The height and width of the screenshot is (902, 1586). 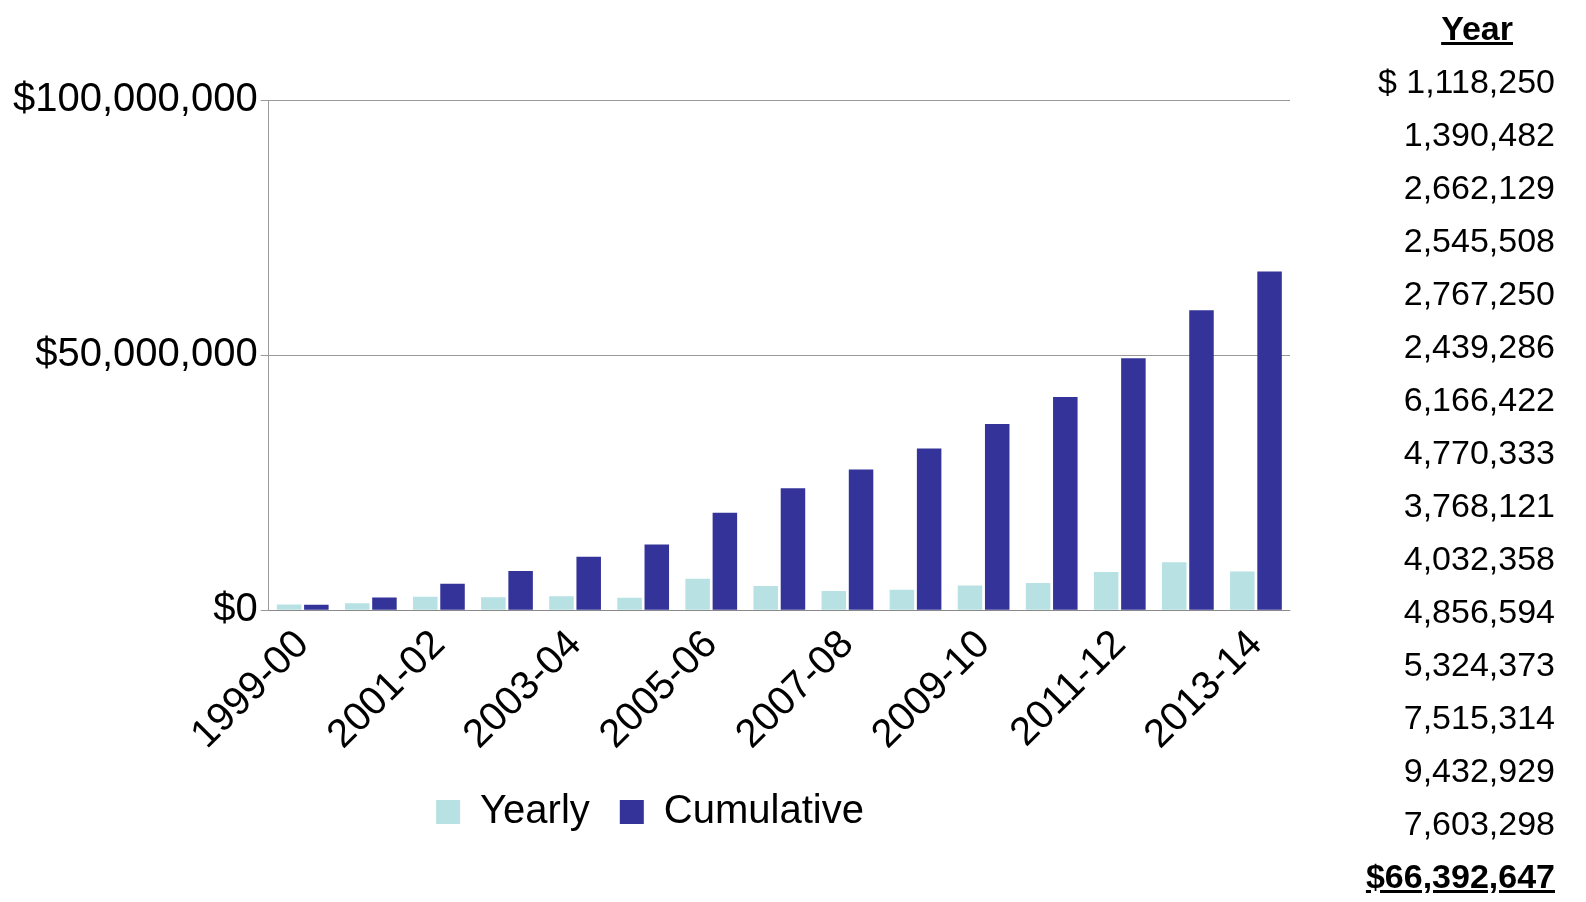 I want to click on text: 3,768,121, so click(x=1478, y=505).